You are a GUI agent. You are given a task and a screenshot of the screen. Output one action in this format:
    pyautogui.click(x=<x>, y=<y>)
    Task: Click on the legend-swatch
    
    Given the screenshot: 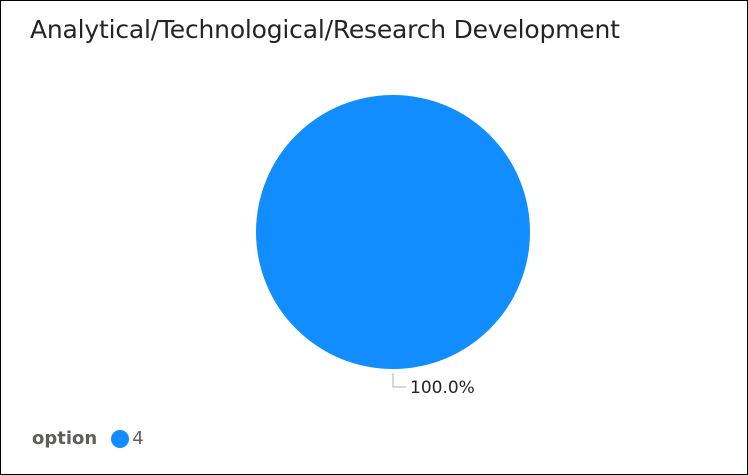 What is the action you would take?
    pyautogui.click(x=120, y=438)
    